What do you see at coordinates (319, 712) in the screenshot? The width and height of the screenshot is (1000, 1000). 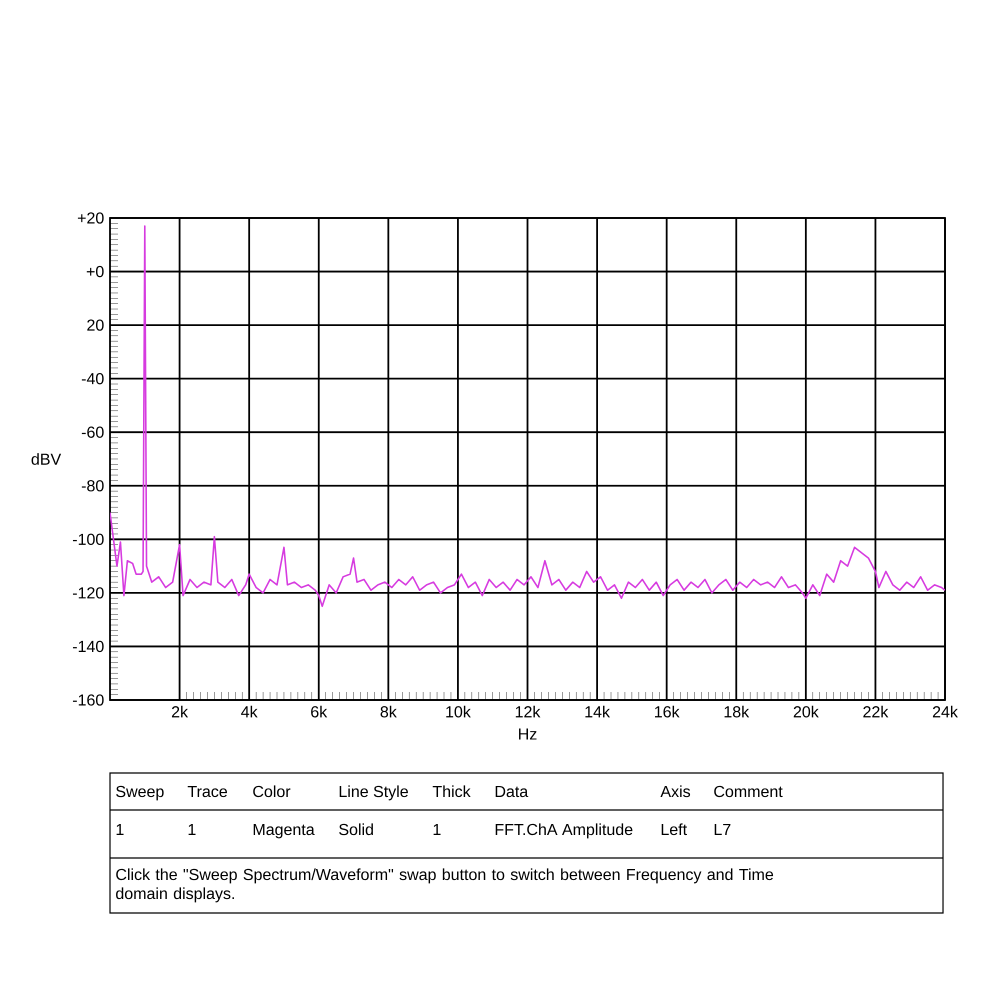 I see `x-tick-label: 6k` at bounding box center [319, 712].